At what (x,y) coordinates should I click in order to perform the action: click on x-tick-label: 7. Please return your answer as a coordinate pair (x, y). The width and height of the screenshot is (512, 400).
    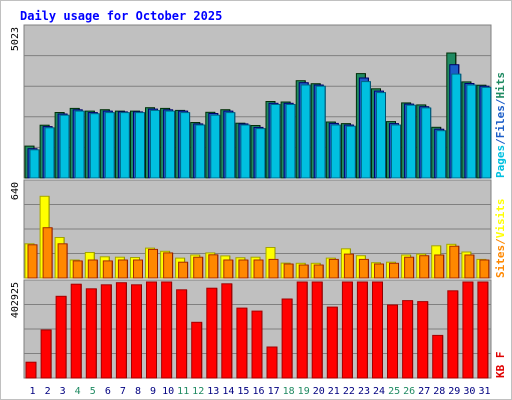
    Looking at the image, I should click on (123, 391).